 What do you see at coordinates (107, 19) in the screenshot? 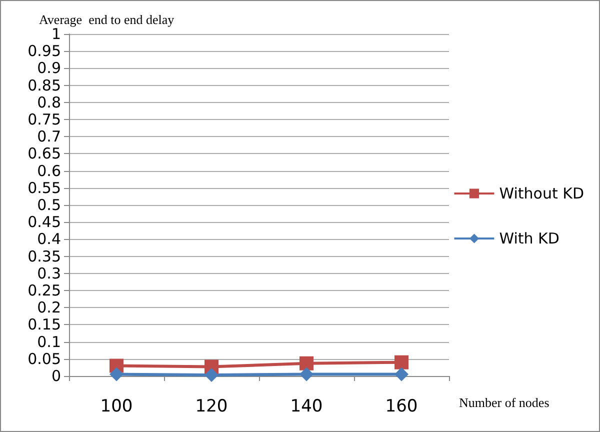
I see `y-axis-title: Average end to end delay` at bounding box center [107, 19].